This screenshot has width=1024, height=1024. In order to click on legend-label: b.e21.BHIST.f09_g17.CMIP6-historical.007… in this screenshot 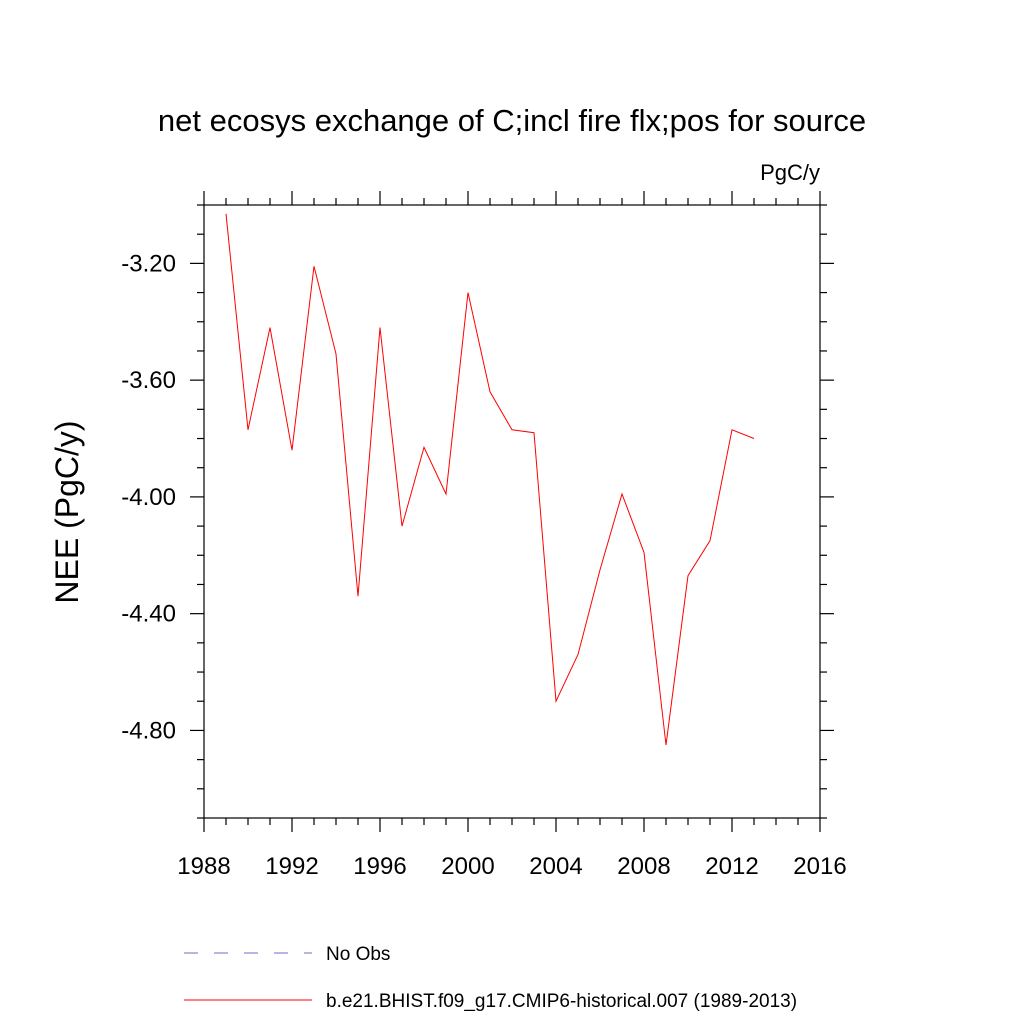, I will do `click(561, 1001)`.